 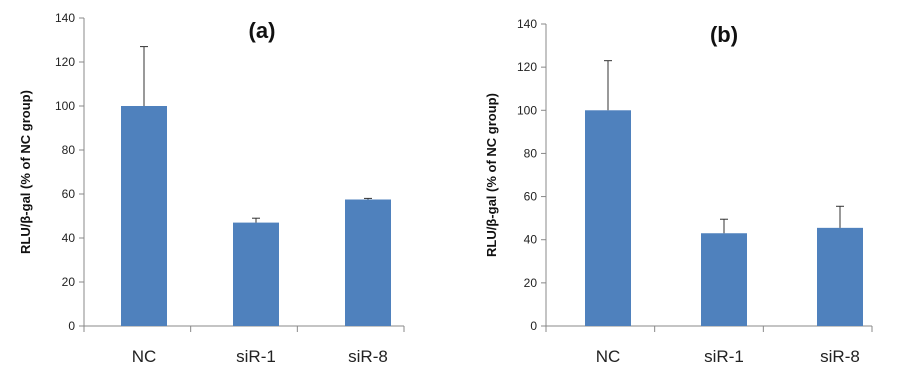 I want to click on chart-title: (b), so click(x=724, y=34).